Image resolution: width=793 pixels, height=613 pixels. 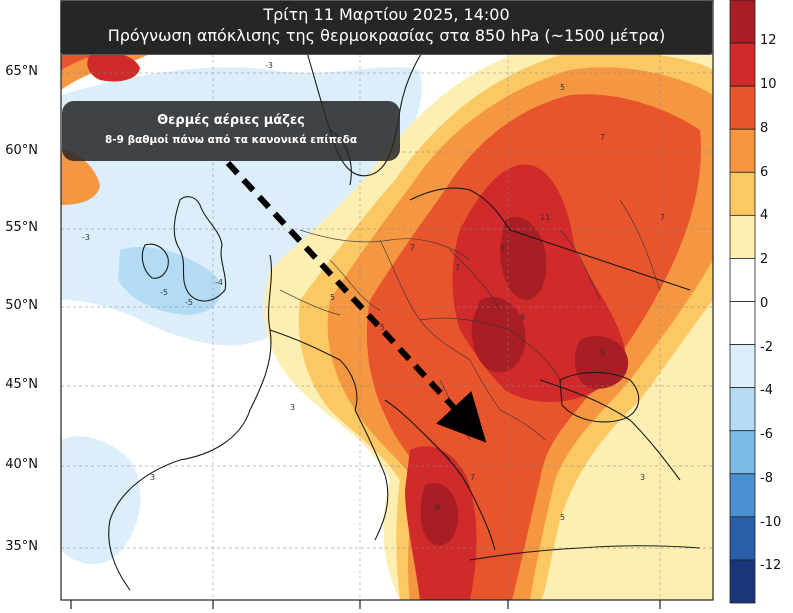 I want to click on colorbar-label: -2, so click(x=766, y=347).